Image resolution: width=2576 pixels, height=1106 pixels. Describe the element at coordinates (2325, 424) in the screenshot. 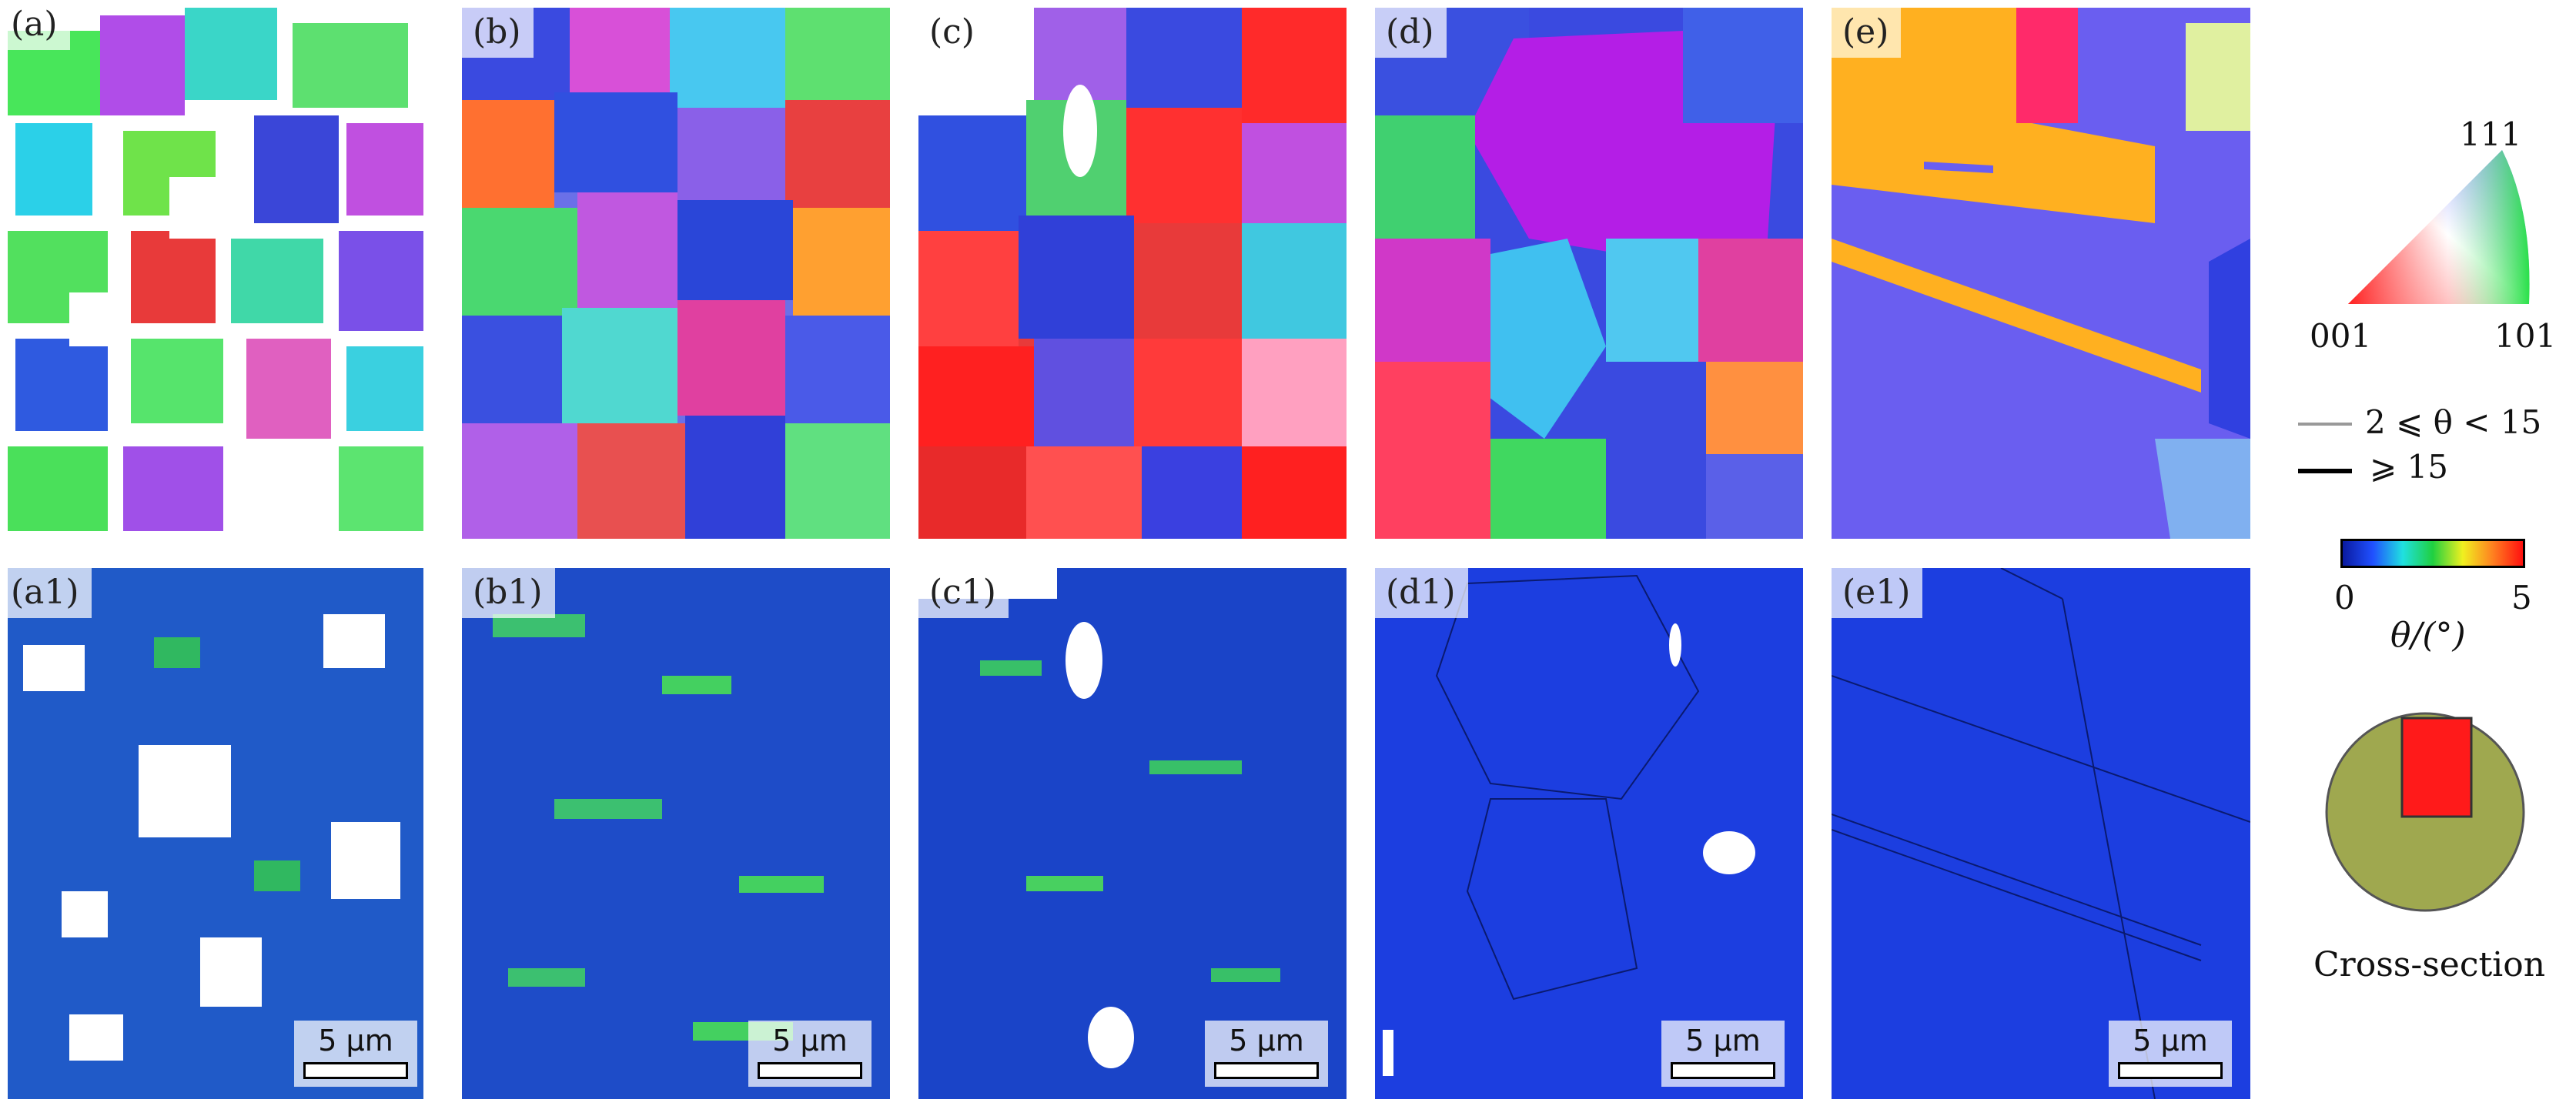

I see `thin-boundary-line` at that location.